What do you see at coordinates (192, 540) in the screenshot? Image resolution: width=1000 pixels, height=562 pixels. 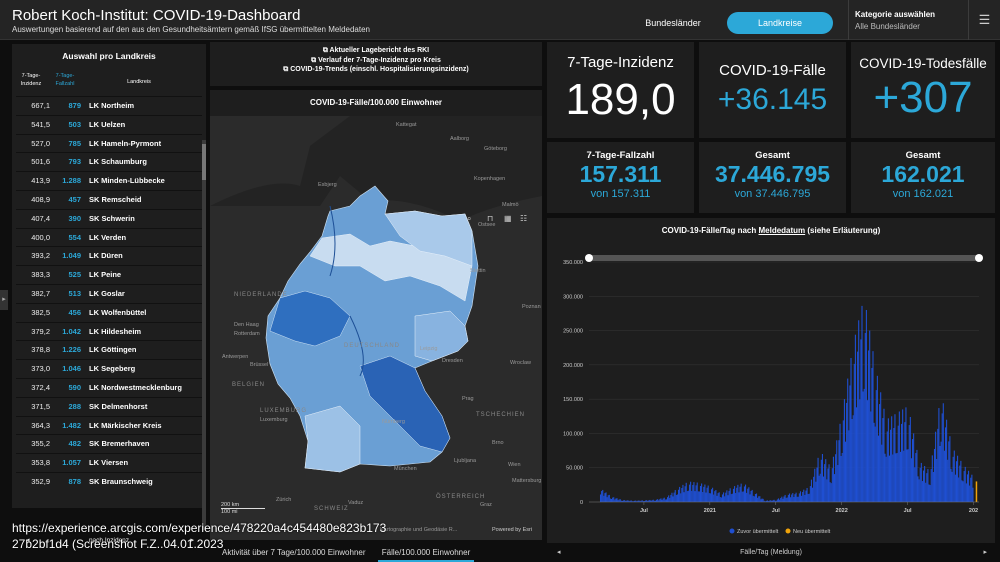 I see `next-arrow-icon: ▸` at bounding box center [192, 540].